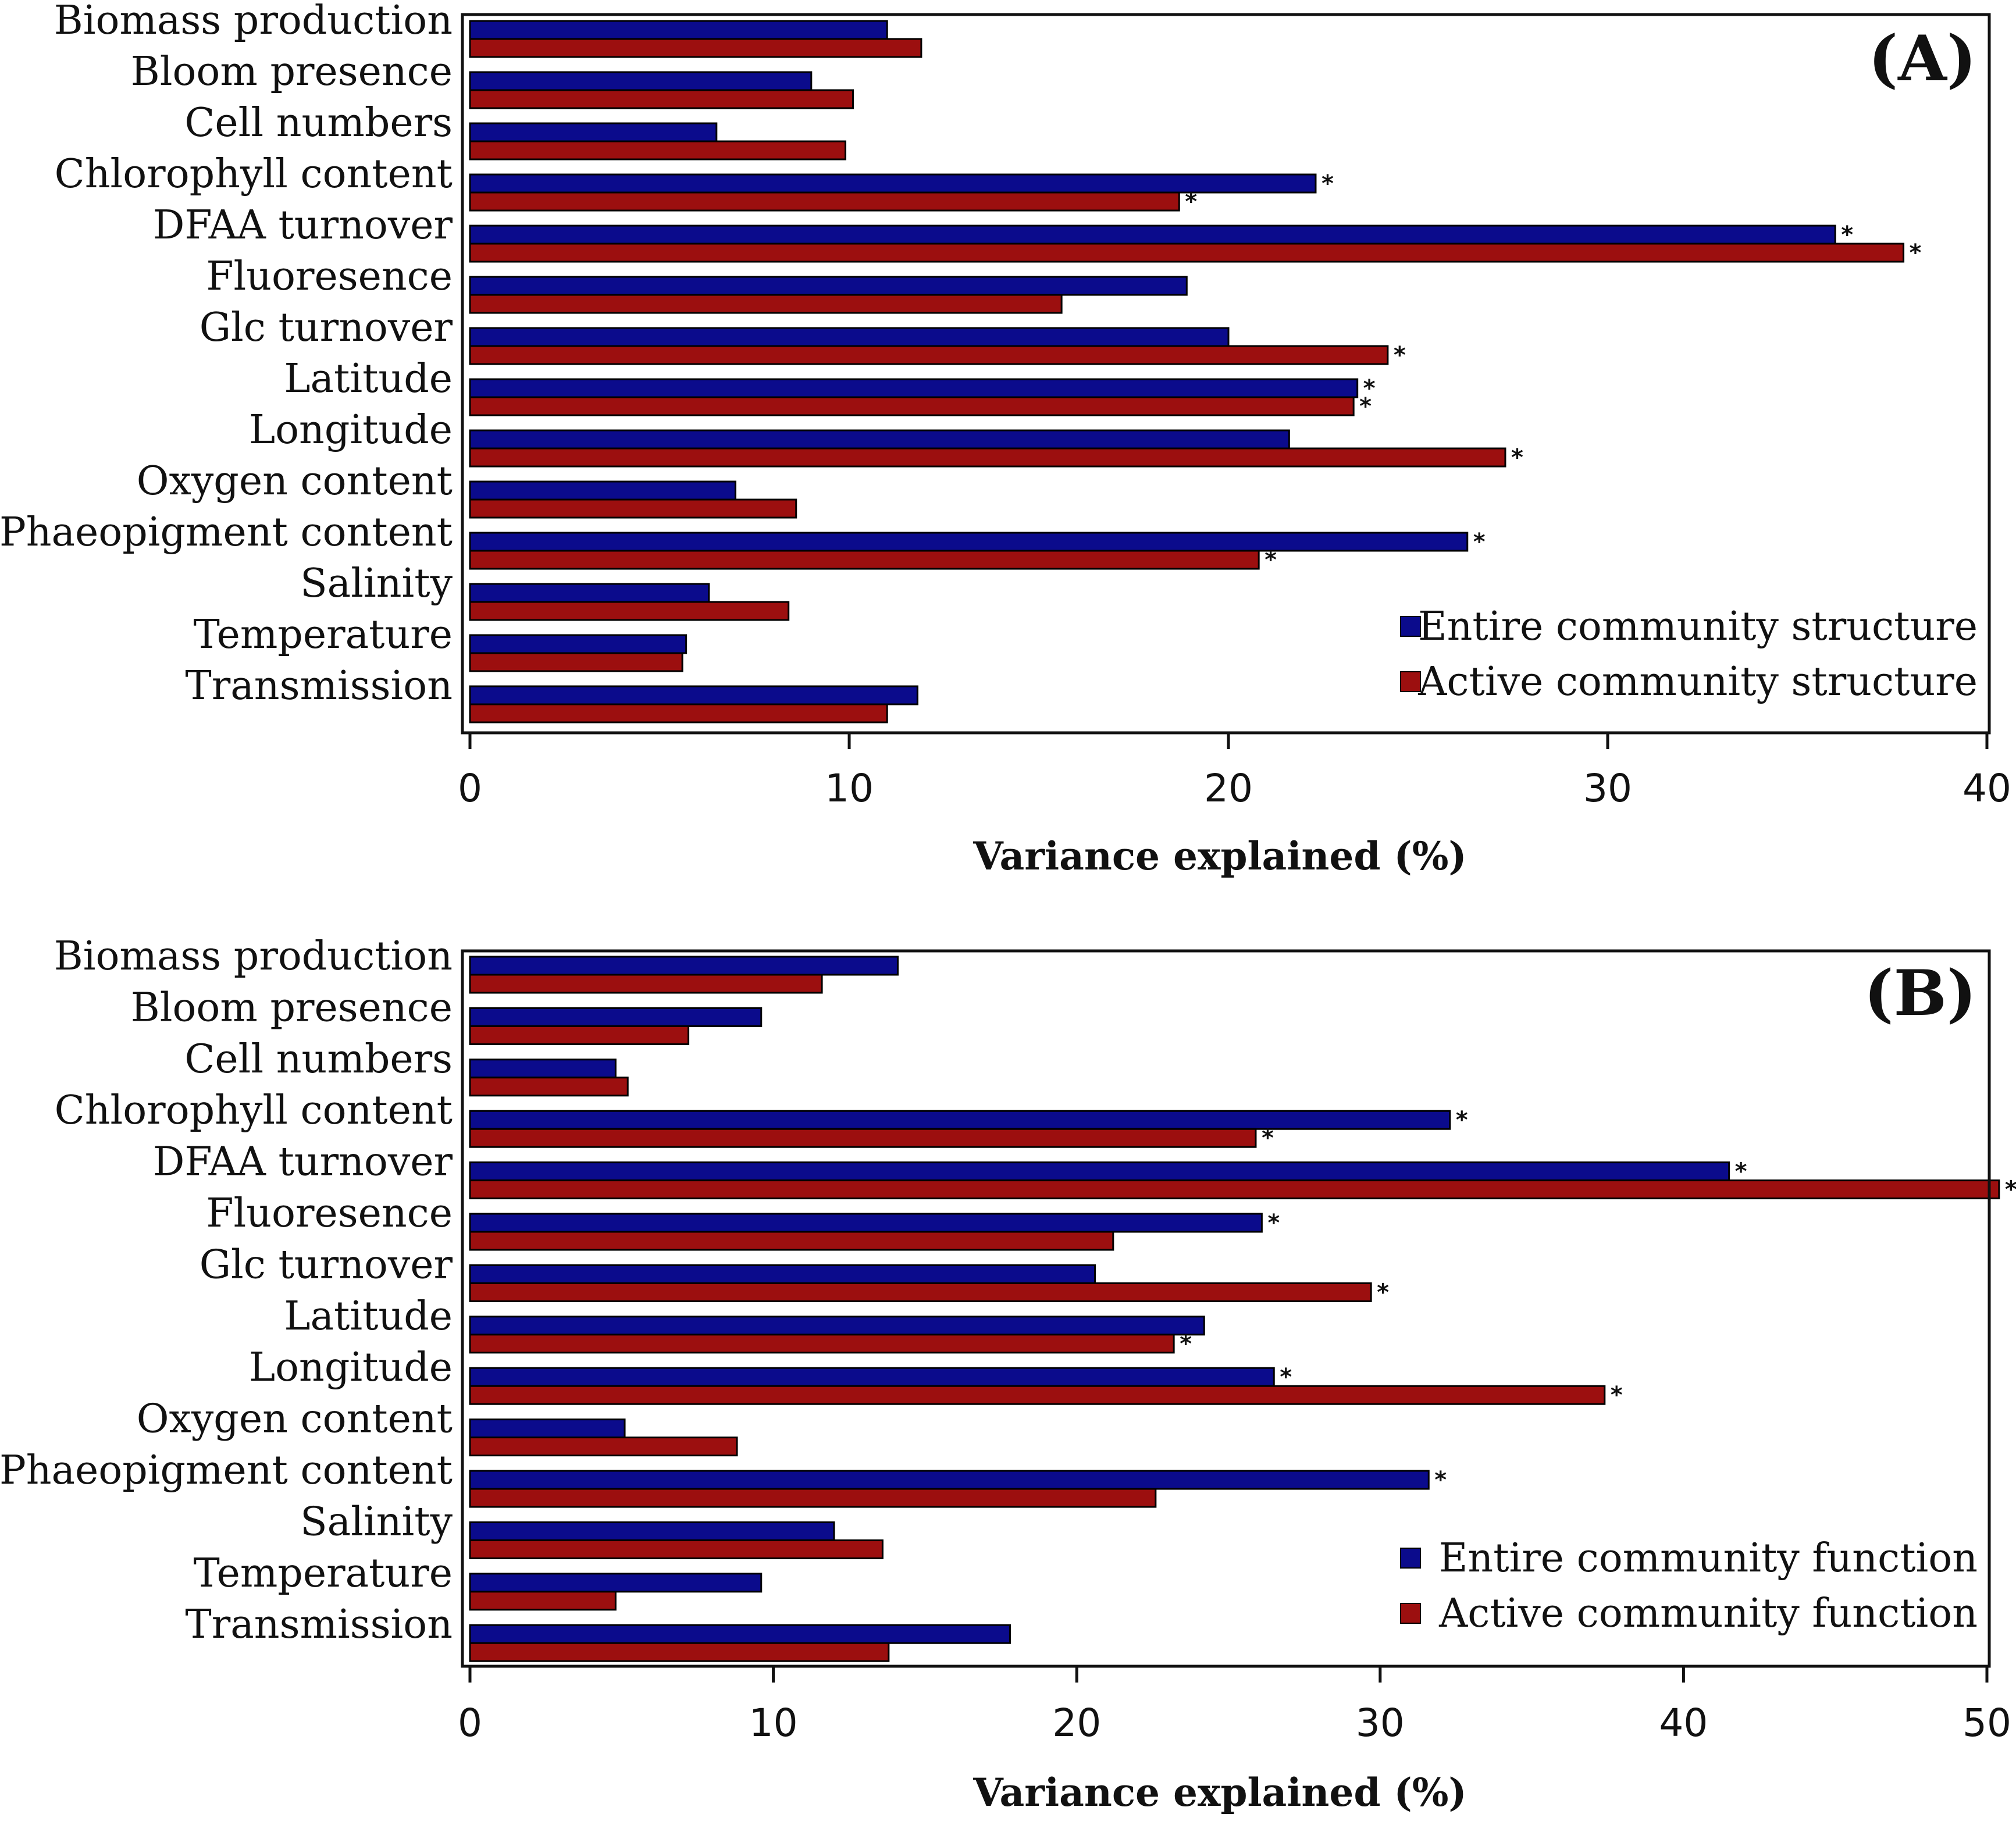 The width and height of the screenshot is (2016, 1832). Describe the element at coordinates (1920, 993) in the screenshot. I see `panel-label: (B)` at that location.